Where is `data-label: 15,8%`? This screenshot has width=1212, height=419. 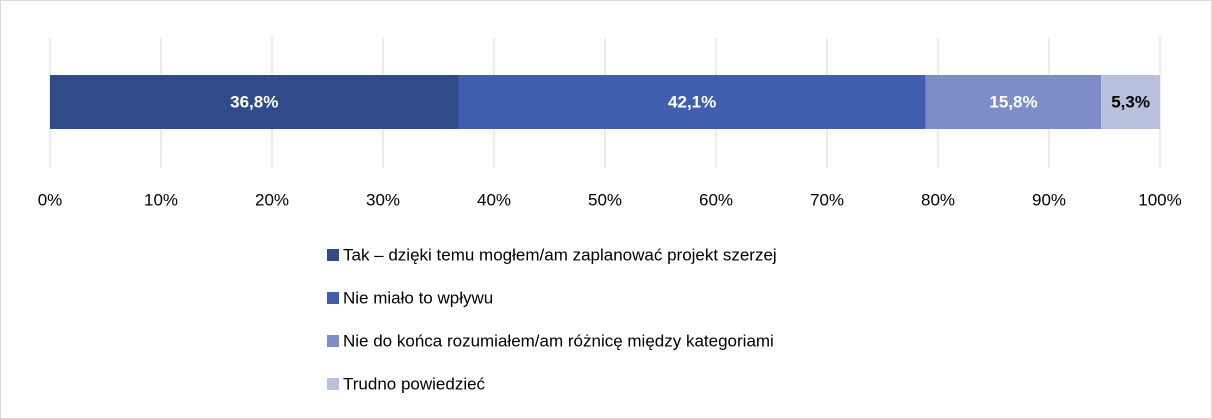 data-label: 15,8% is located at coordinates (1013, 101).